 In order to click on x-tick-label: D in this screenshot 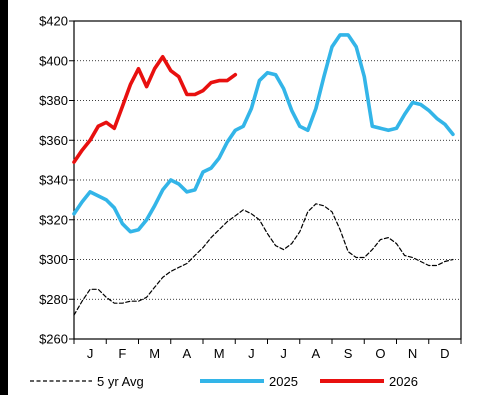, I will do `click(444, 353)`.